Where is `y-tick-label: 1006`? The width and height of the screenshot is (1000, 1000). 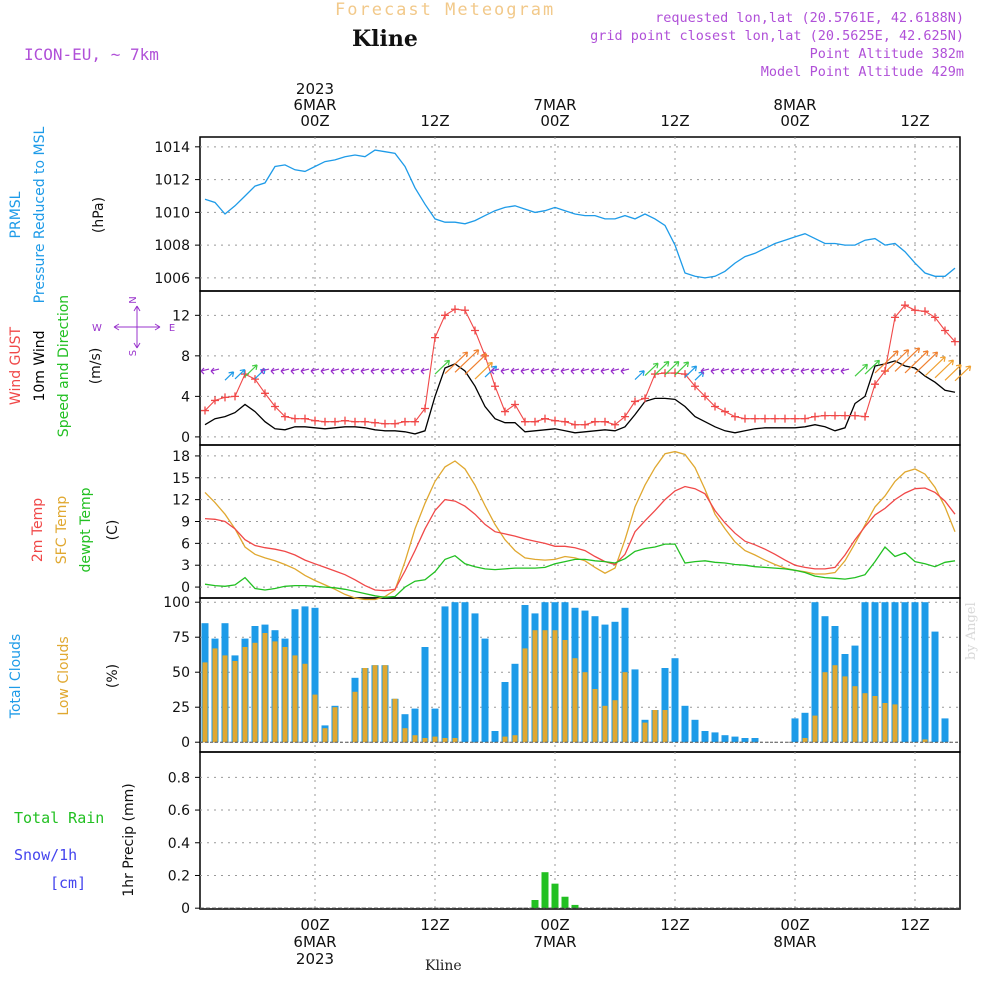 y-tick-label: 1006 is located at coordinates (172, 279).